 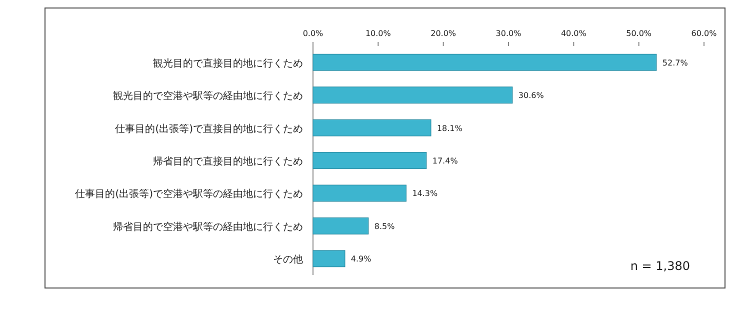 What do you see at coordinates (228, 63) in the screenshot?
I see `y-tick-label: 観光目的で直接目的地に行くため` at bounding box center [228, 63].